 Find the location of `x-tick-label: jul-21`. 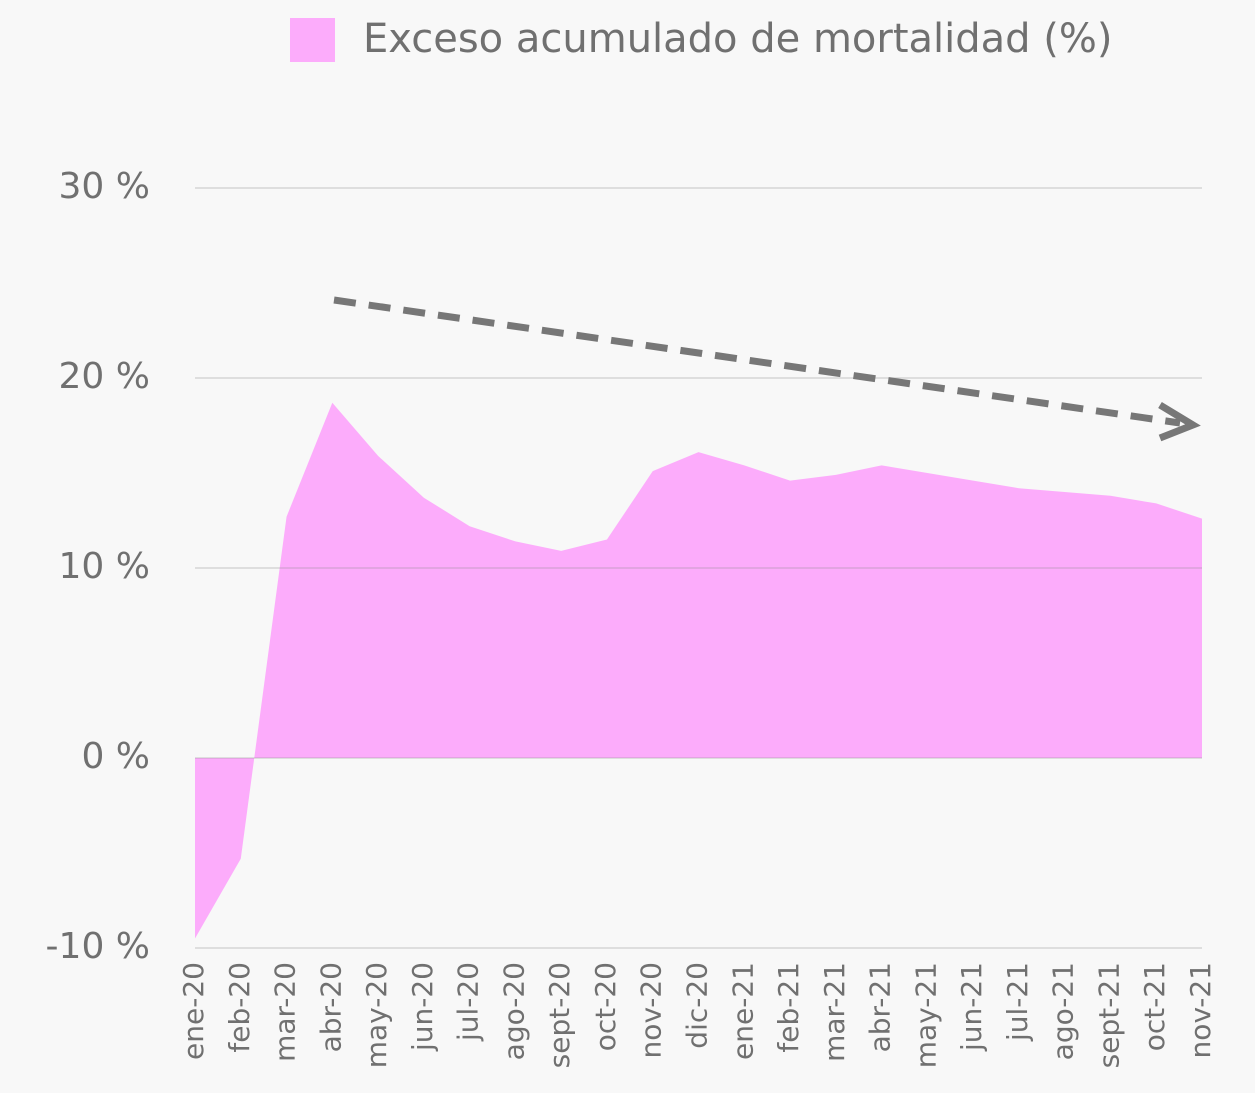

x-tick-label: jul-21 is located at coordinates (1017, 1002).